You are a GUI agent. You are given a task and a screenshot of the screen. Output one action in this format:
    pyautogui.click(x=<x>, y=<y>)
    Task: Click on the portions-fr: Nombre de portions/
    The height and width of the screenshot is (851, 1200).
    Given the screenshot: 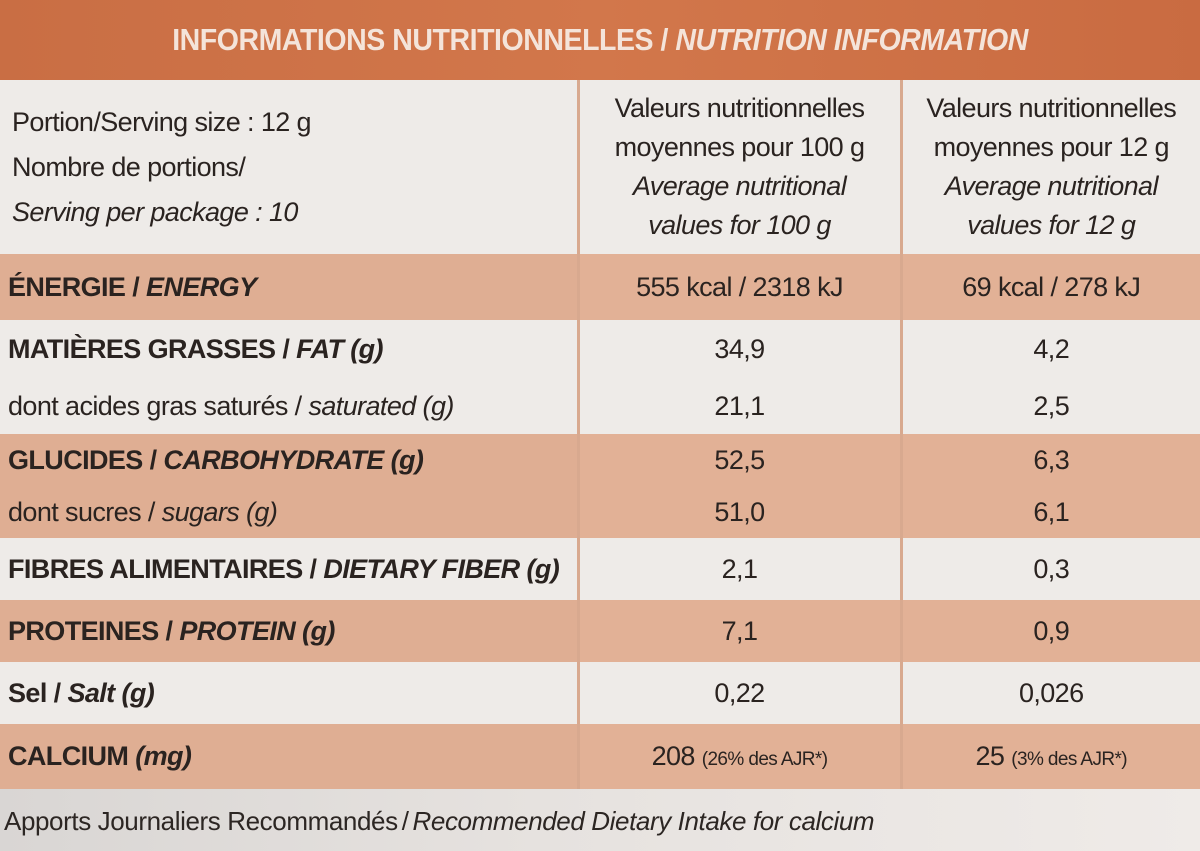 What is the action you would take?
    pyautogui.click(x=129, y=166)
    